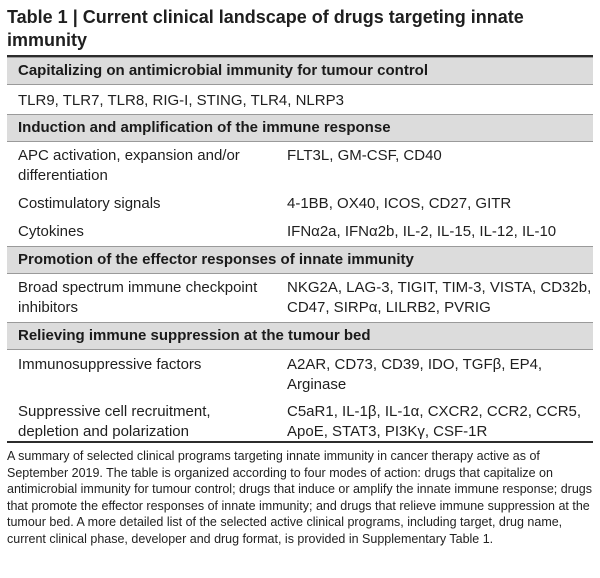 Image resolution: width=600 pixels, height=578 pixels. Describe the element at coordinates (110, 364) in the screenshot. I see `row-immunosuppressive-category: Immunosuppressive factors` at that location.